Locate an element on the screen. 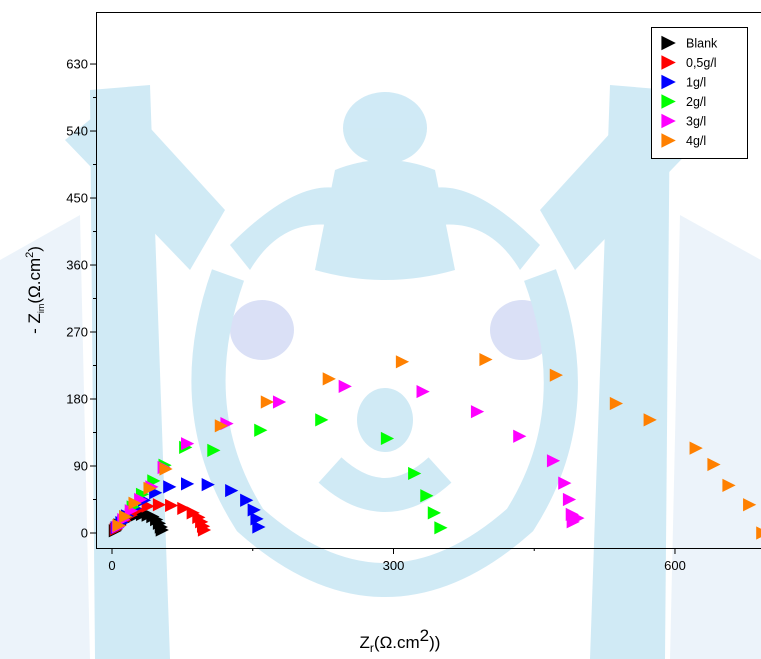  y-tick-label: 630 is located at coordinates (77, 64).